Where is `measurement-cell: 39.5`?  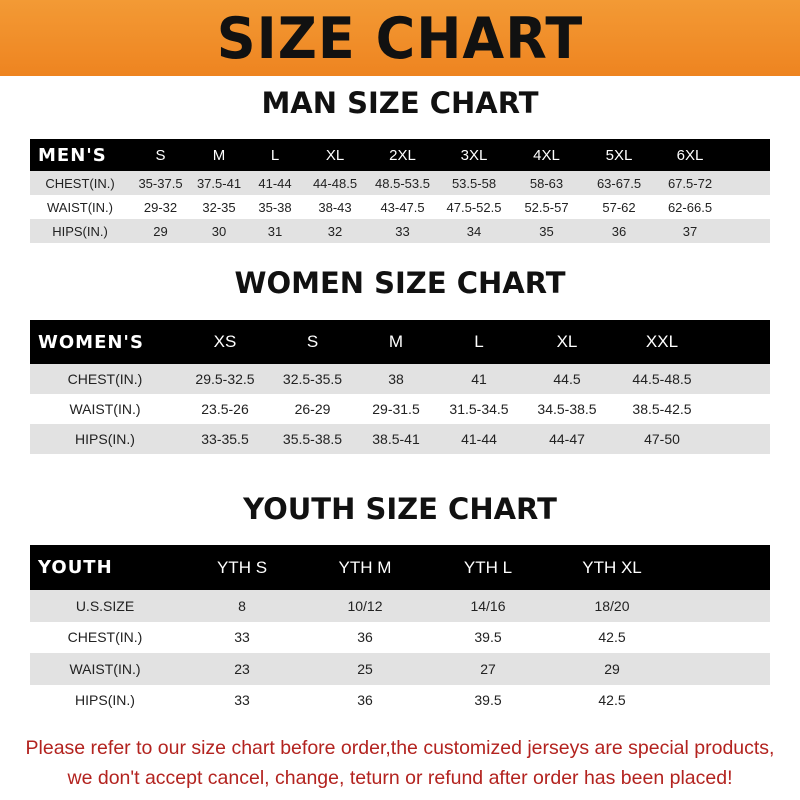 measurement-cell: 39.5 is located at coordinates (488, 637).